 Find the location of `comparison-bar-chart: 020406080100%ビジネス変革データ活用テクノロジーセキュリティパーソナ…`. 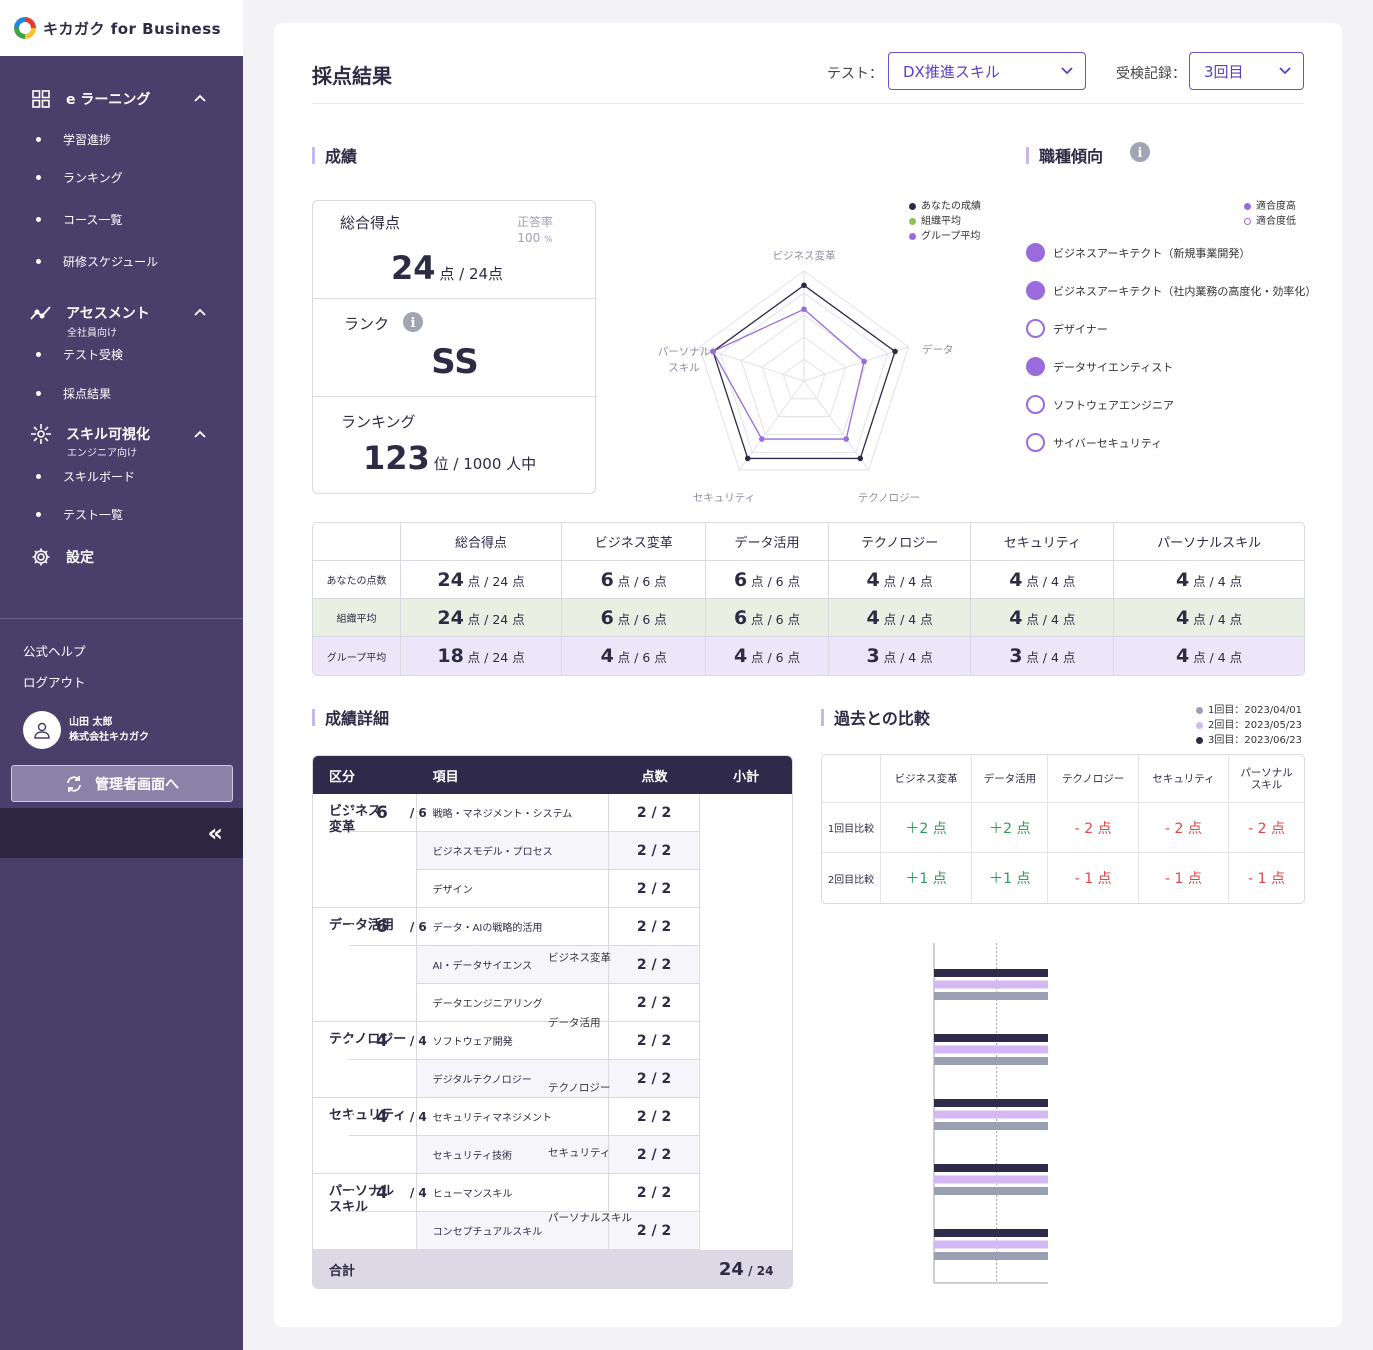

comparison-bar-chart: 020406080100%ビジネス変革データ活用テクノロジーセキュリティパーソナ… is located at coordinates (798, 1113).